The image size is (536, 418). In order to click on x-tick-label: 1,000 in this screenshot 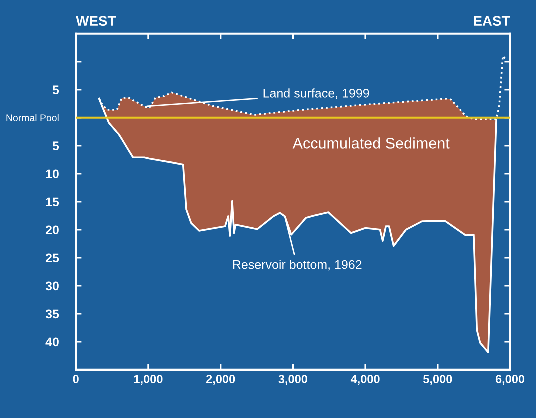, I will do `click(148, 380)`.